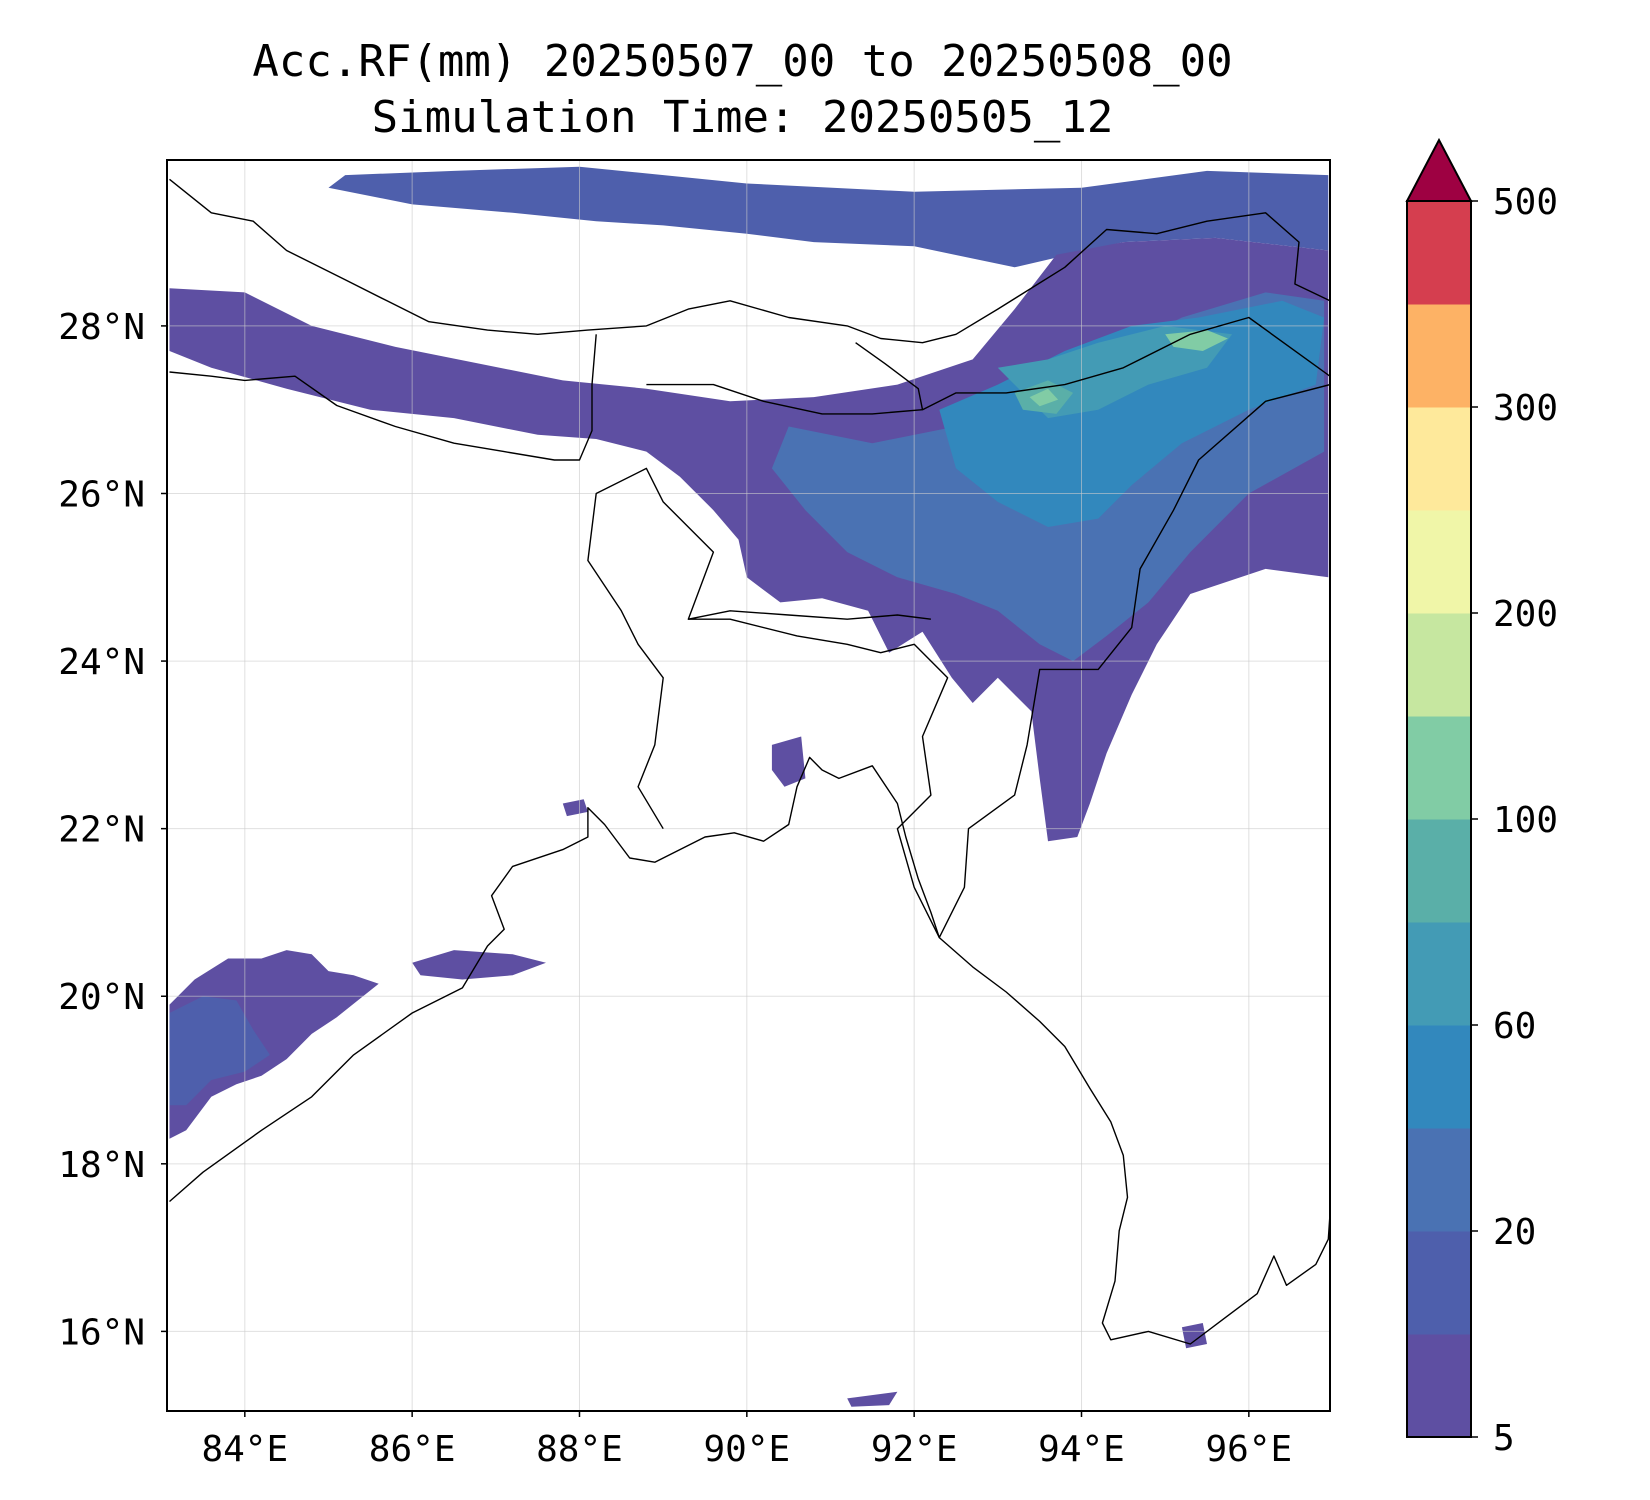 The width and height of the screenshot is (1650, 1500). What do you see at coordinates (1514, 1232) in the screenshot?
I see `colorbar-tick-label: 20` at bounding box center [1514, 1232].